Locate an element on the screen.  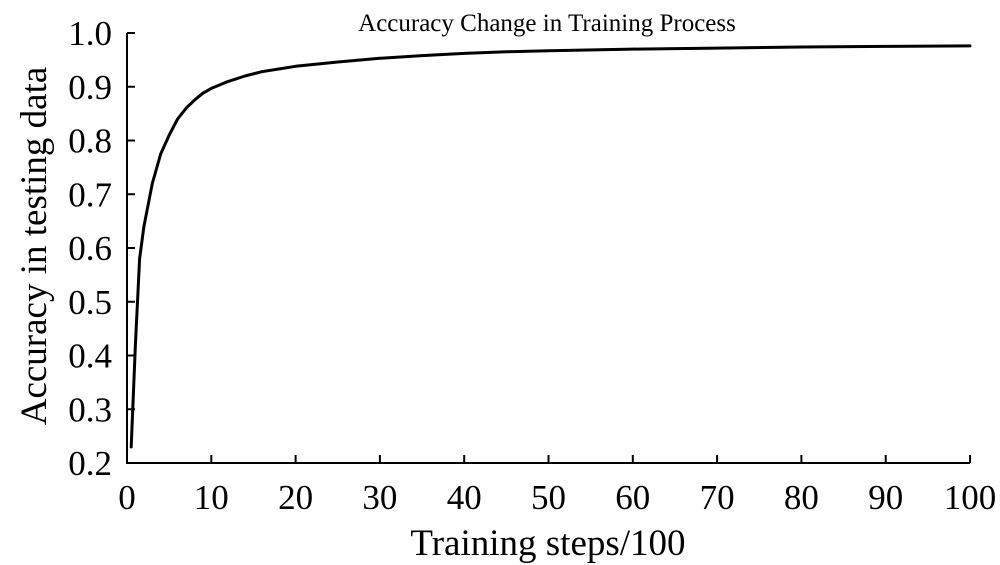
y-tick-label: 0.6 is located at coordinates (90, 248).